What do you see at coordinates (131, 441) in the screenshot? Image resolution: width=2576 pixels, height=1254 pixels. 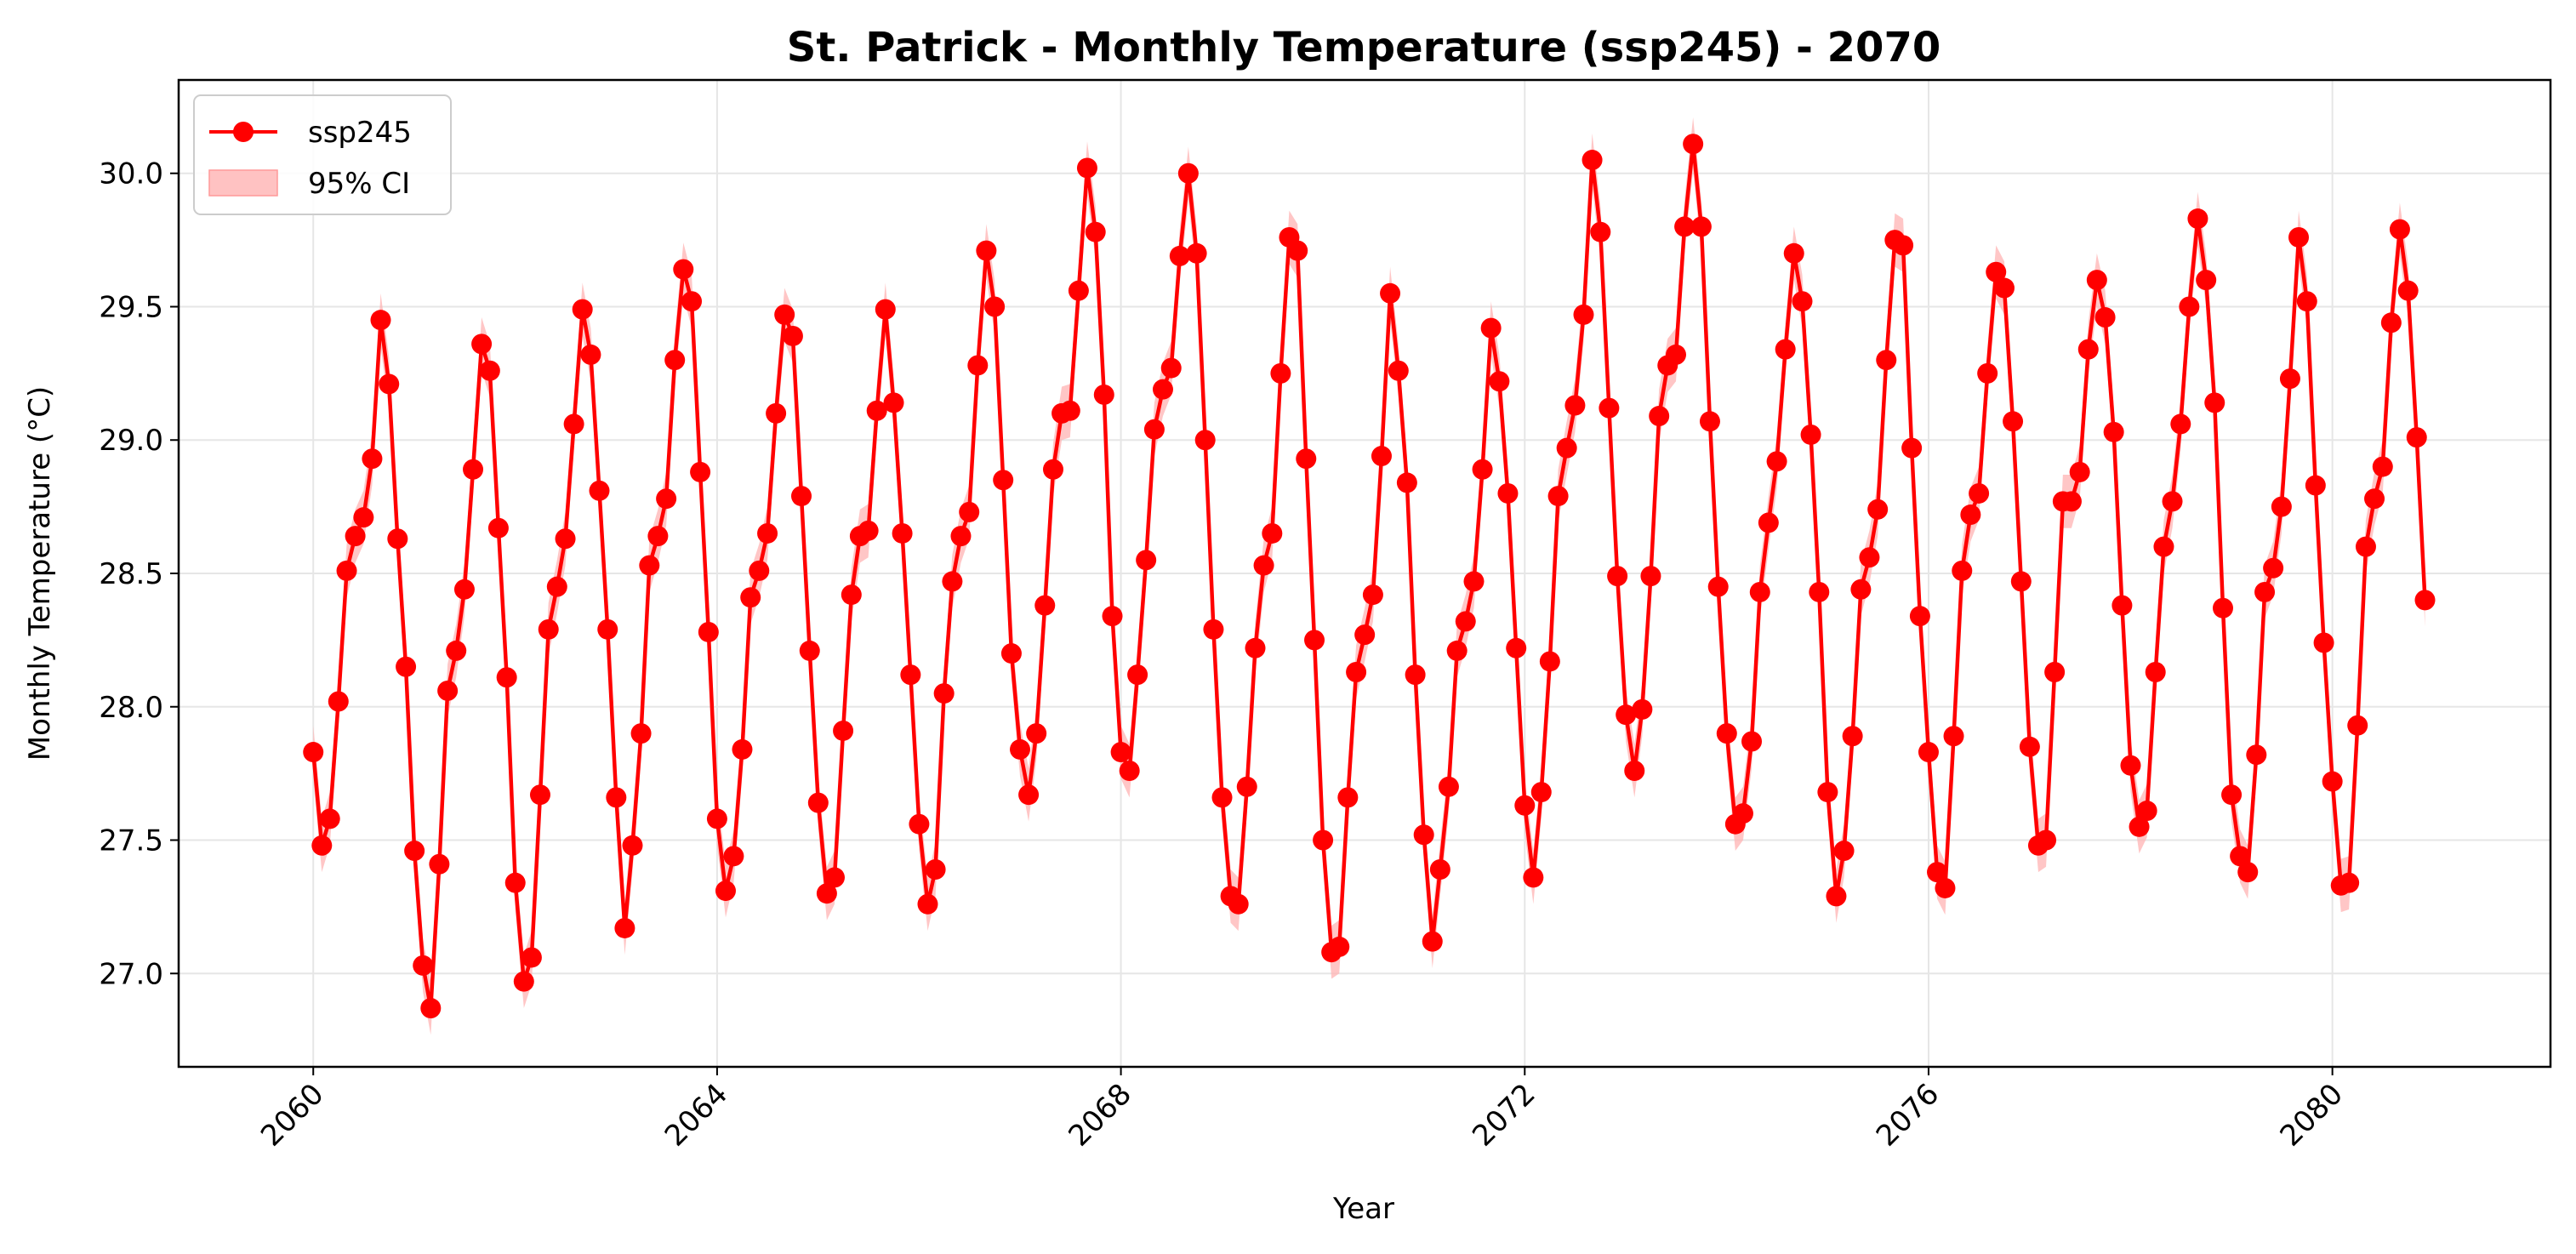 I see `y-tick-label: 29.0` at bounding box center [131, 441].